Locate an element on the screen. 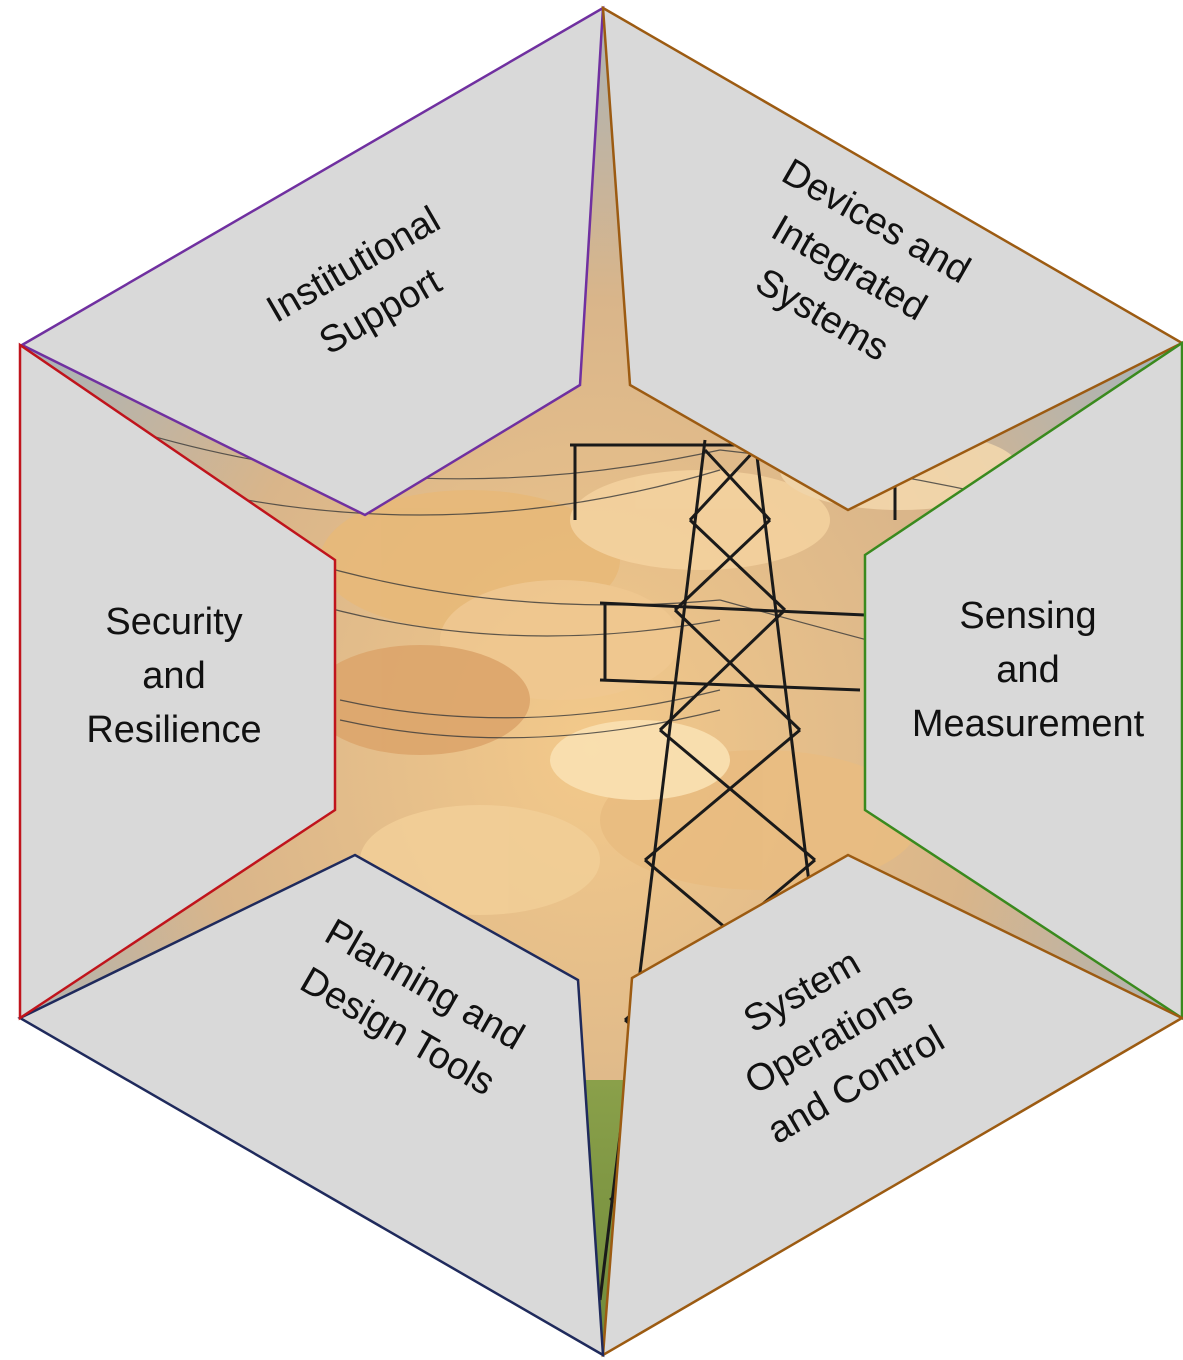  segment-security-and-resilience is located at coordinates (177, 681).